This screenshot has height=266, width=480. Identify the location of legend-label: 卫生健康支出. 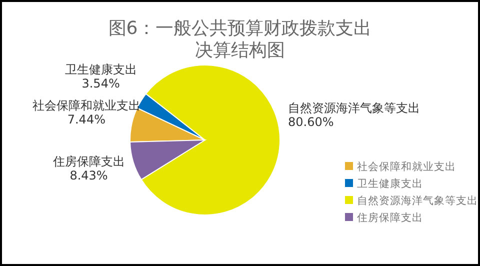
(390, 183).